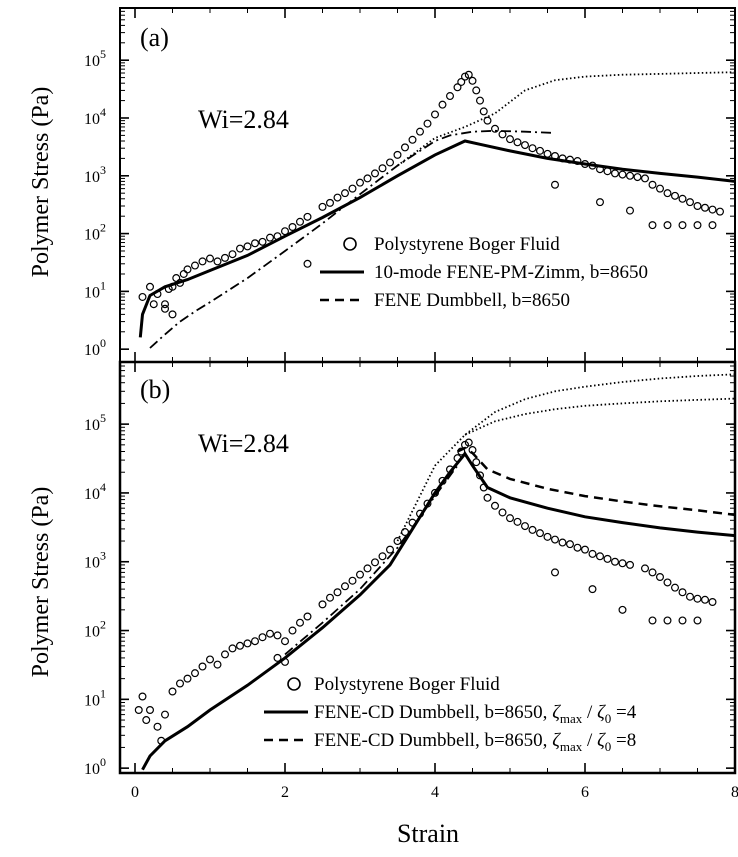  Describe the element at coordinates (623, 740) in the screenshot. I see `legend-label-suffix: =8` at that location.